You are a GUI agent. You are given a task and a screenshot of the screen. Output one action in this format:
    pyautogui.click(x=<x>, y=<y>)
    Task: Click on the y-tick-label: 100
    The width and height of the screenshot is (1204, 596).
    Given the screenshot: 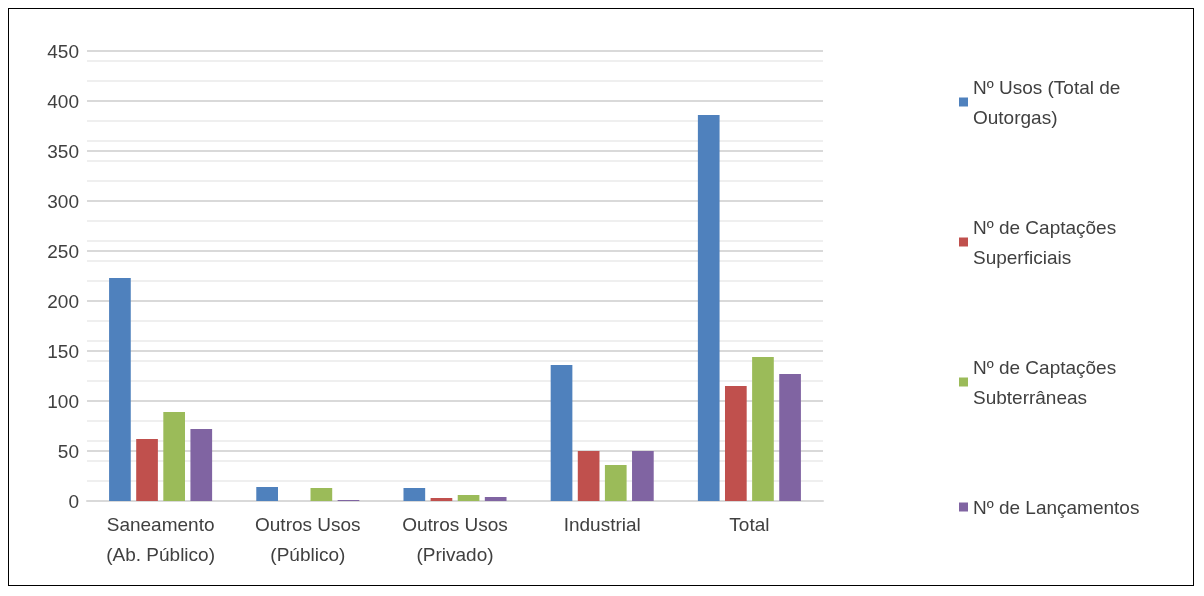 What is the action you would take?
    pyautogui.click(x=63, y=401)
    